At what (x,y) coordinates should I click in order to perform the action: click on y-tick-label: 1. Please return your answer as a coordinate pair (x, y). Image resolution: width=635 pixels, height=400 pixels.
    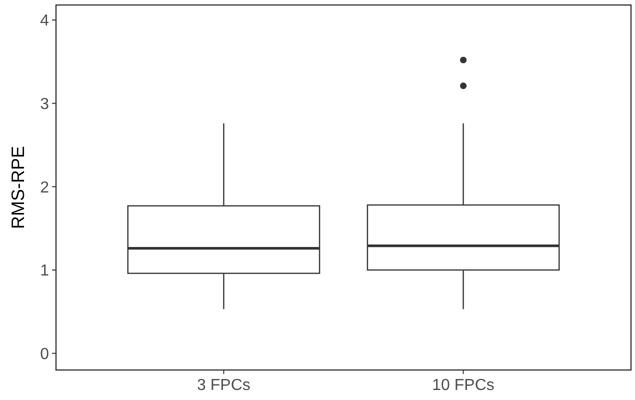
    Looking at the image, I should click on (45, 271).